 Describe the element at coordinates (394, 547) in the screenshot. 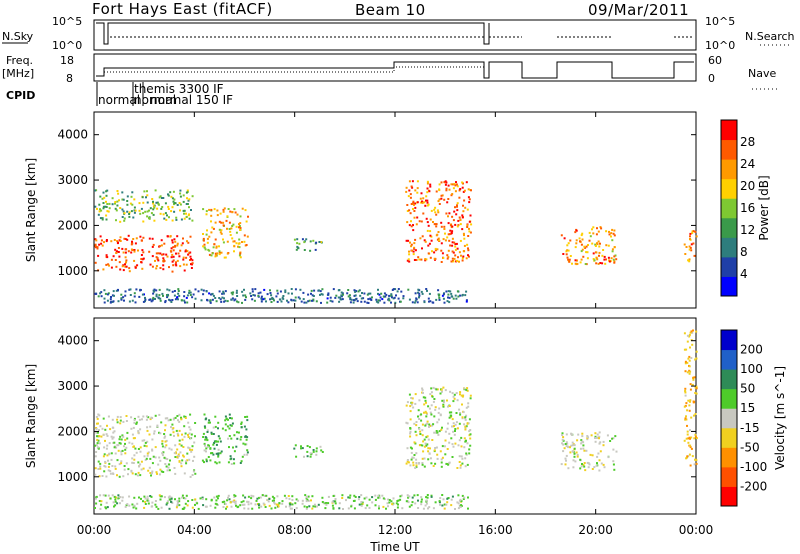

I see `x-axis-label: Time UT` at that location.